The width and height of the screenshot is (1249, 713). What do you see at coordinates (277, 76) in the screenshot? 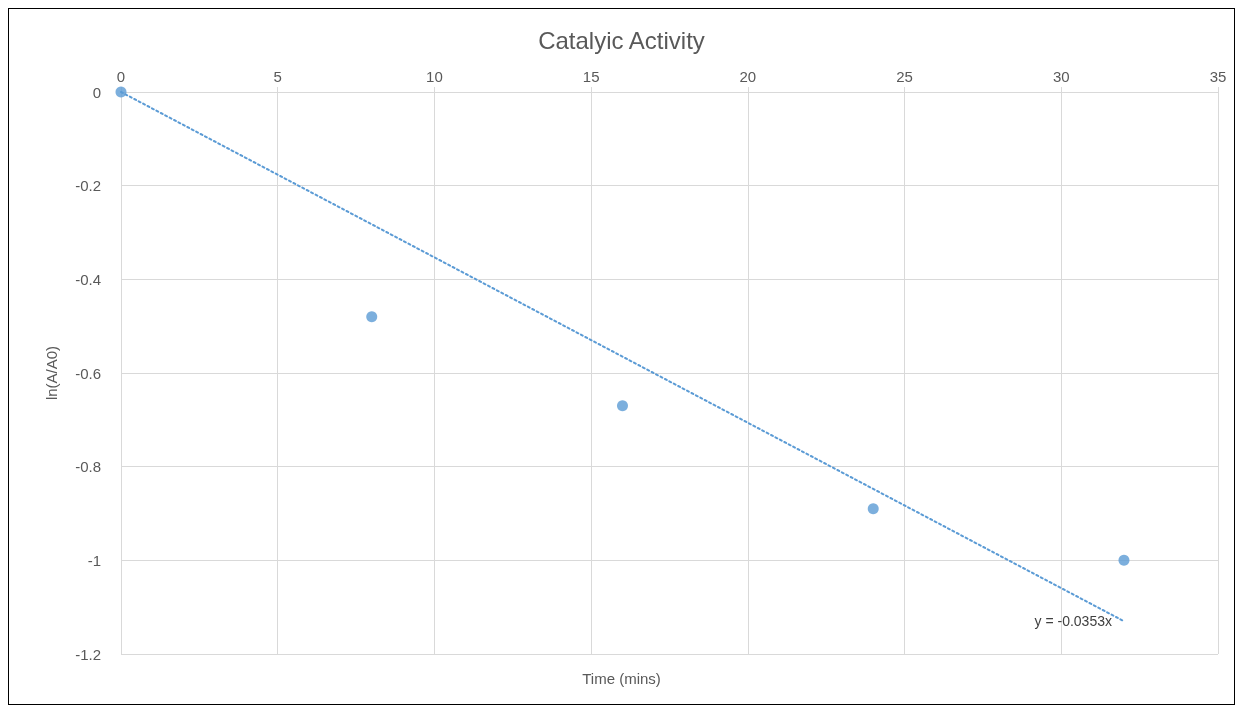
I see `x-tick-label: 5` at bounding box center [277, 76].